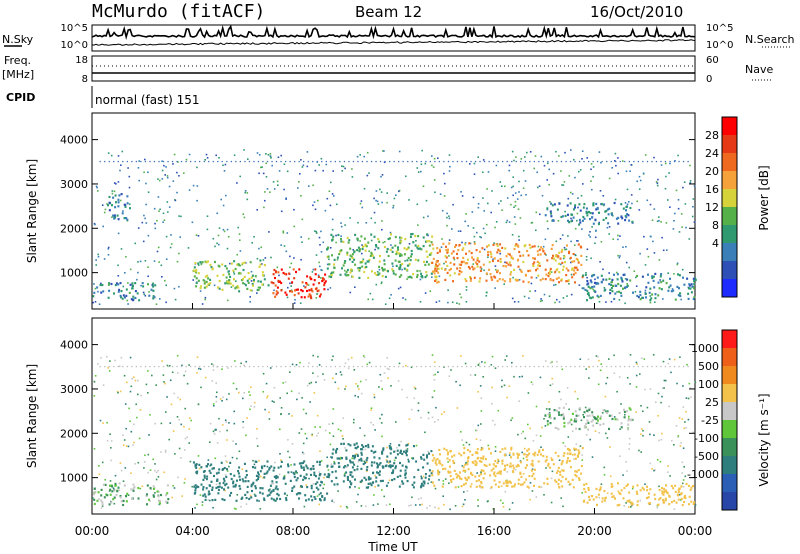 The width and height of the screenshot is (800, 554). I want to click on noise-search-series, so click(393, 42).